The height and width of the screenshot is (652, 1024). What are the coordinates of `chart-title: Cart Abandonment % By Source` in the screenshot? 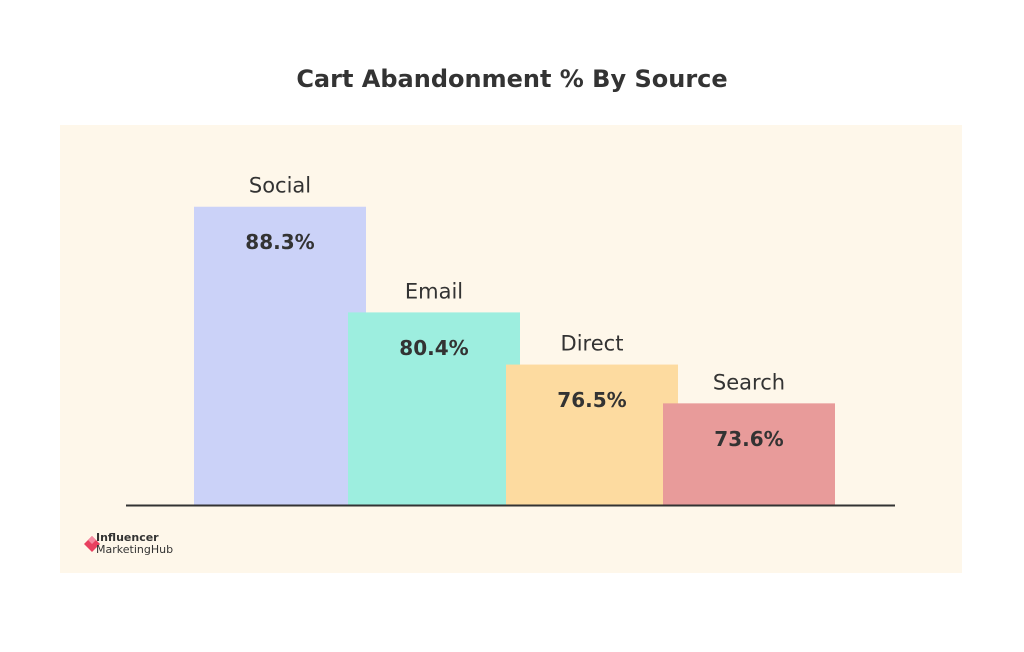 It's located at (511, 79).